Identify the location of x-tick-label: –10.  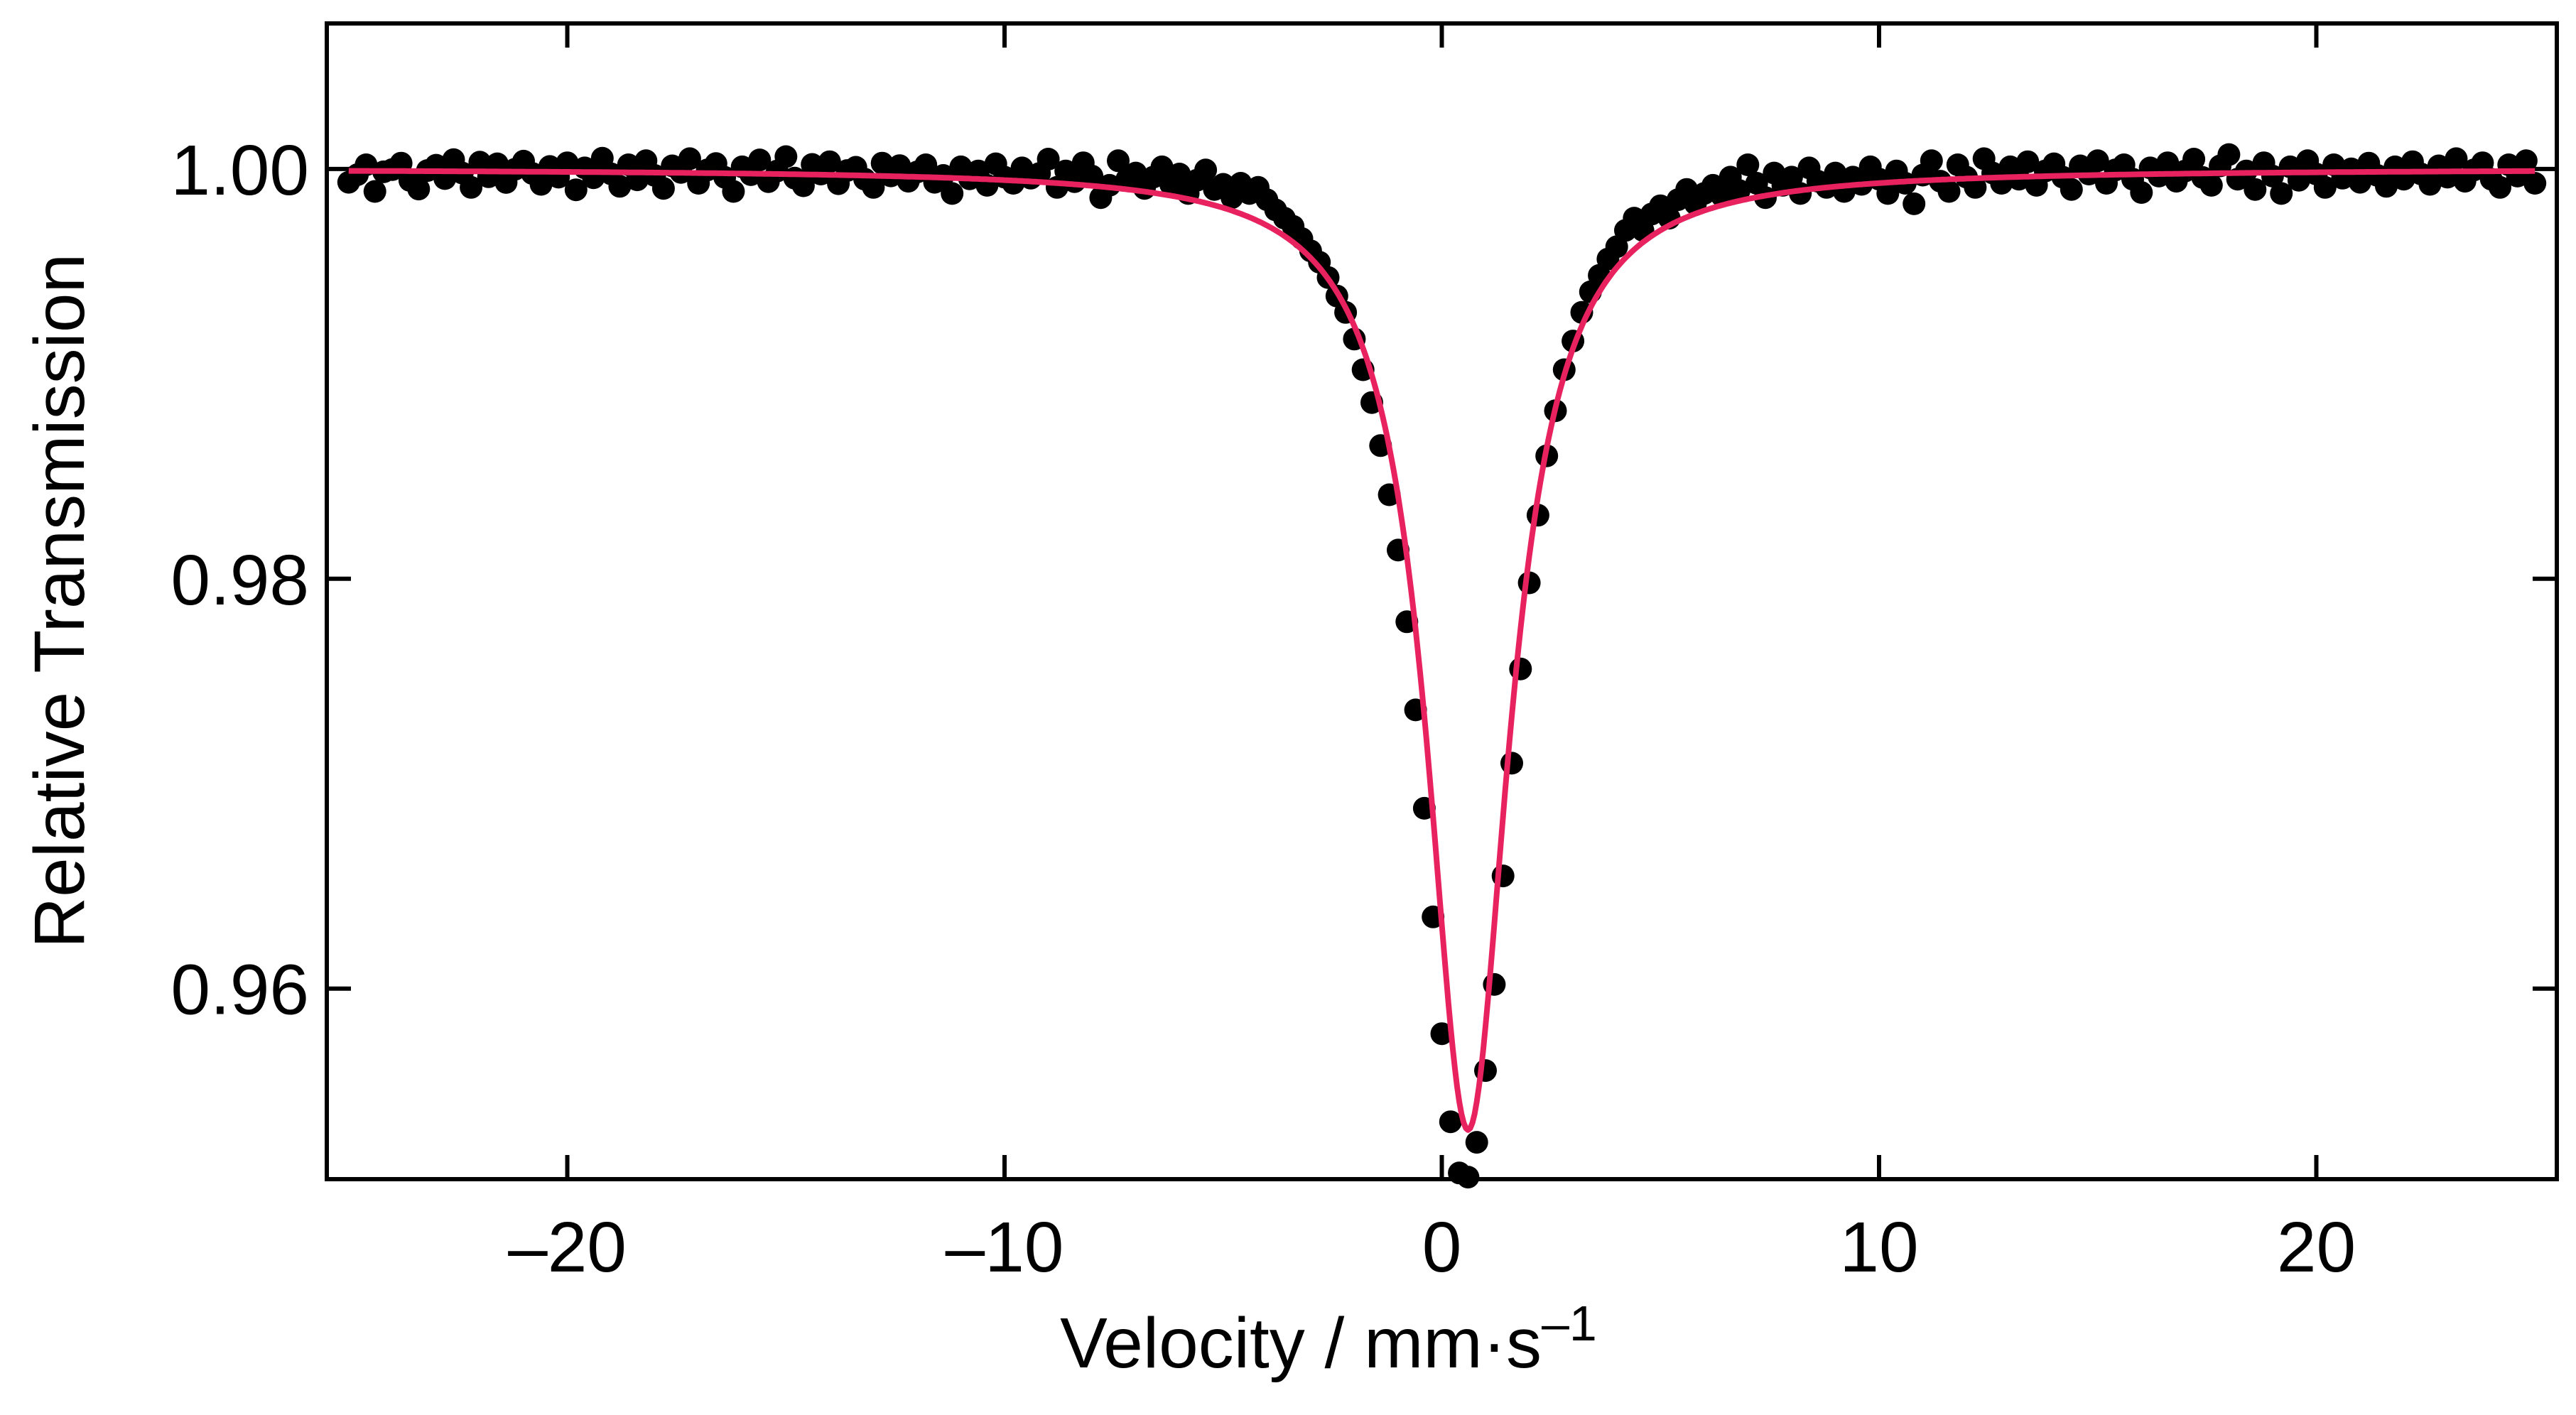
(1005, 1247).